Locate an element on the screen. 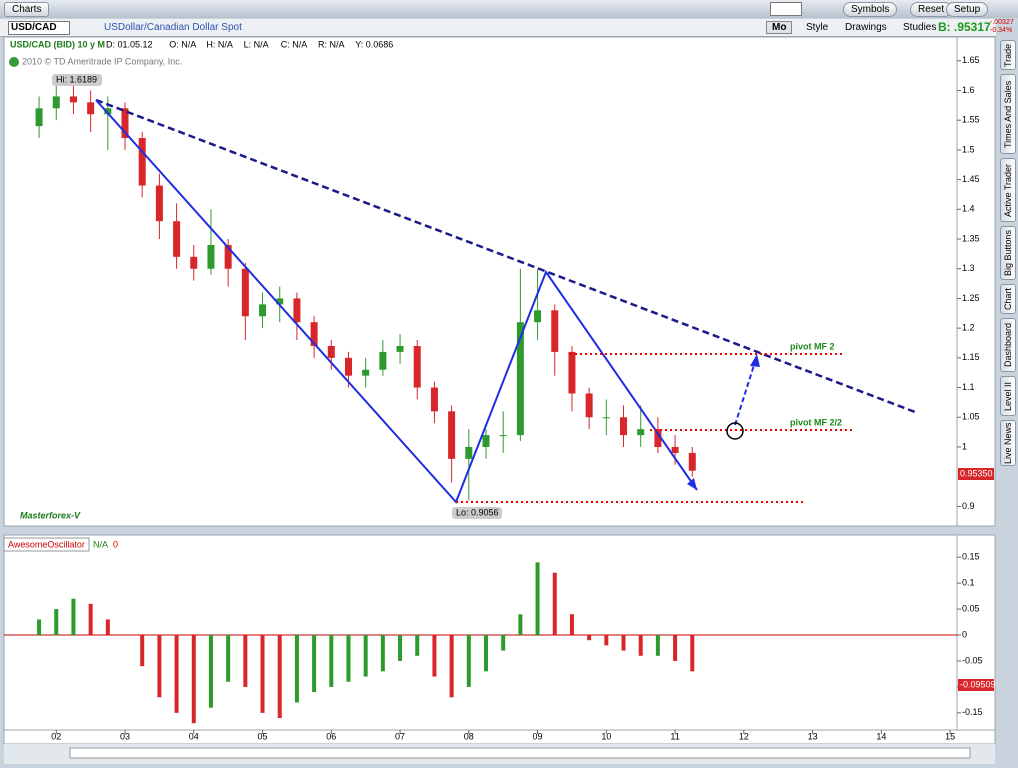  y-tick-label: 1.2 is located at coordinates (968, 328).